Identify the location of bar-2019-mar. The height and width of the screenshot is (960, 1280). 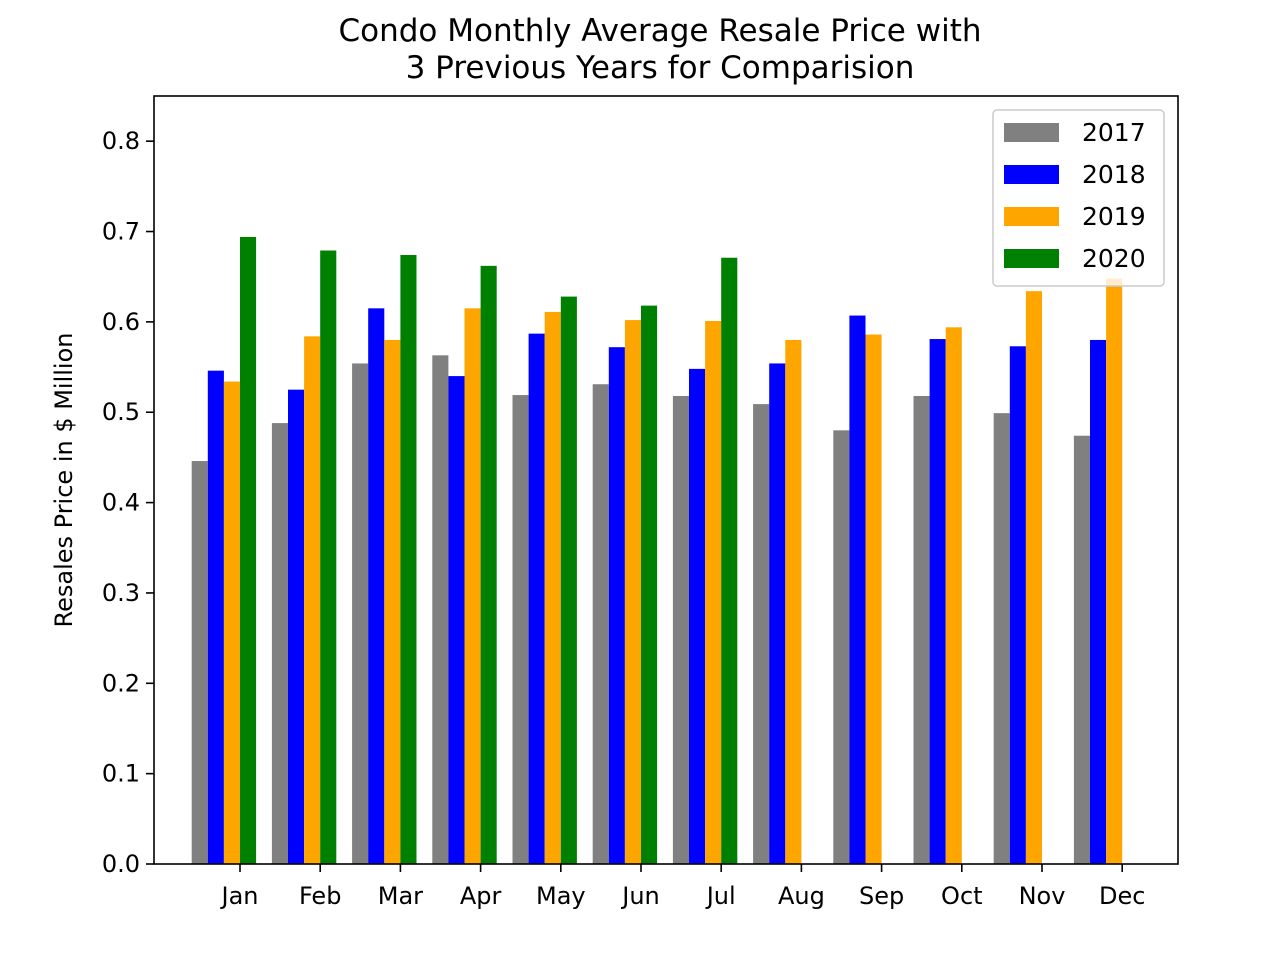
(392, 601).